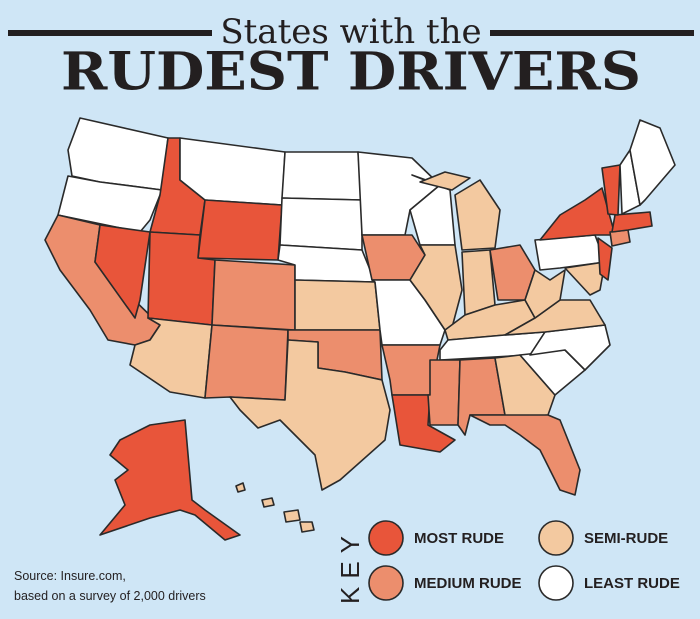 The image size is (700, 619). Describe the element at coordinates (459, 538) in the screenshot. I see `key-label: MOST RUDE` at that location.